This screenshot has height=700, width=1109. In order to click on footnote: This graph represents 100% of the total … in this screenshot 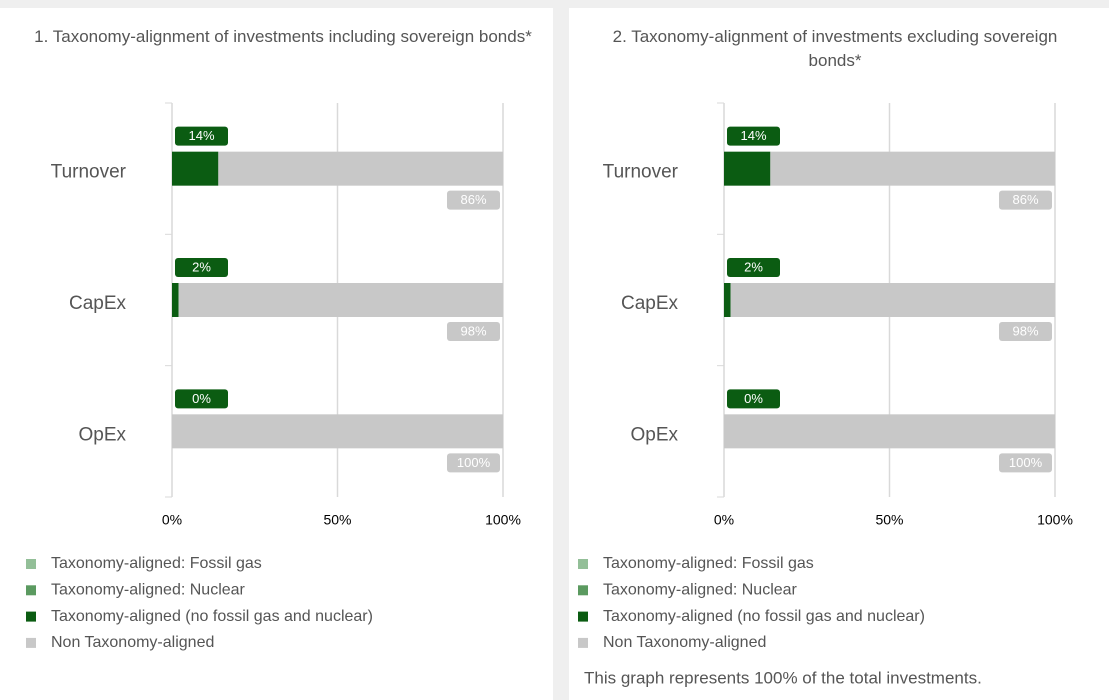, I will do `click(783, 677)`.